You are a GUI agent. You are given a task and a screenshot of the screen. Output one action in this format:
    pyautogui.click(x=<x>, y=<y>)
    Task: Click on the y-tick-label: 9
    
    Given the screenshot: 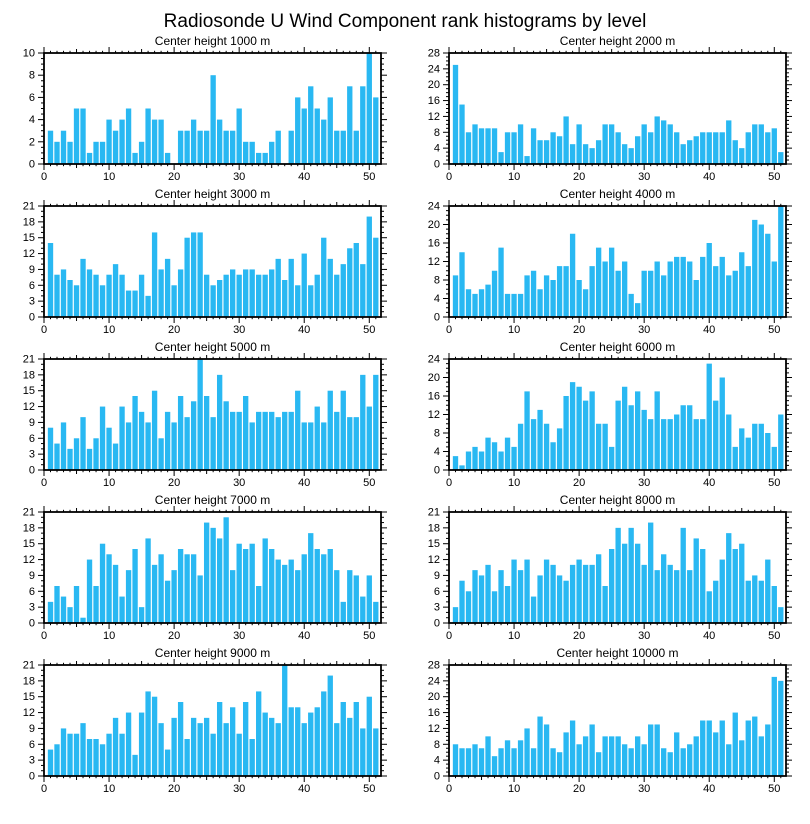 What is the action you would take?
    pyautogui.click(x=32, y=576)
    